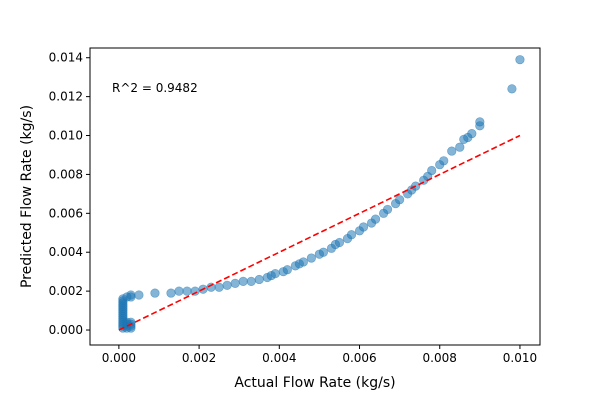 The width and height of the screenshot is (600, 400). Describe the element at coordinates (359, 358) in the screenshot. I see `x-tick-label: 0.006` at that location.